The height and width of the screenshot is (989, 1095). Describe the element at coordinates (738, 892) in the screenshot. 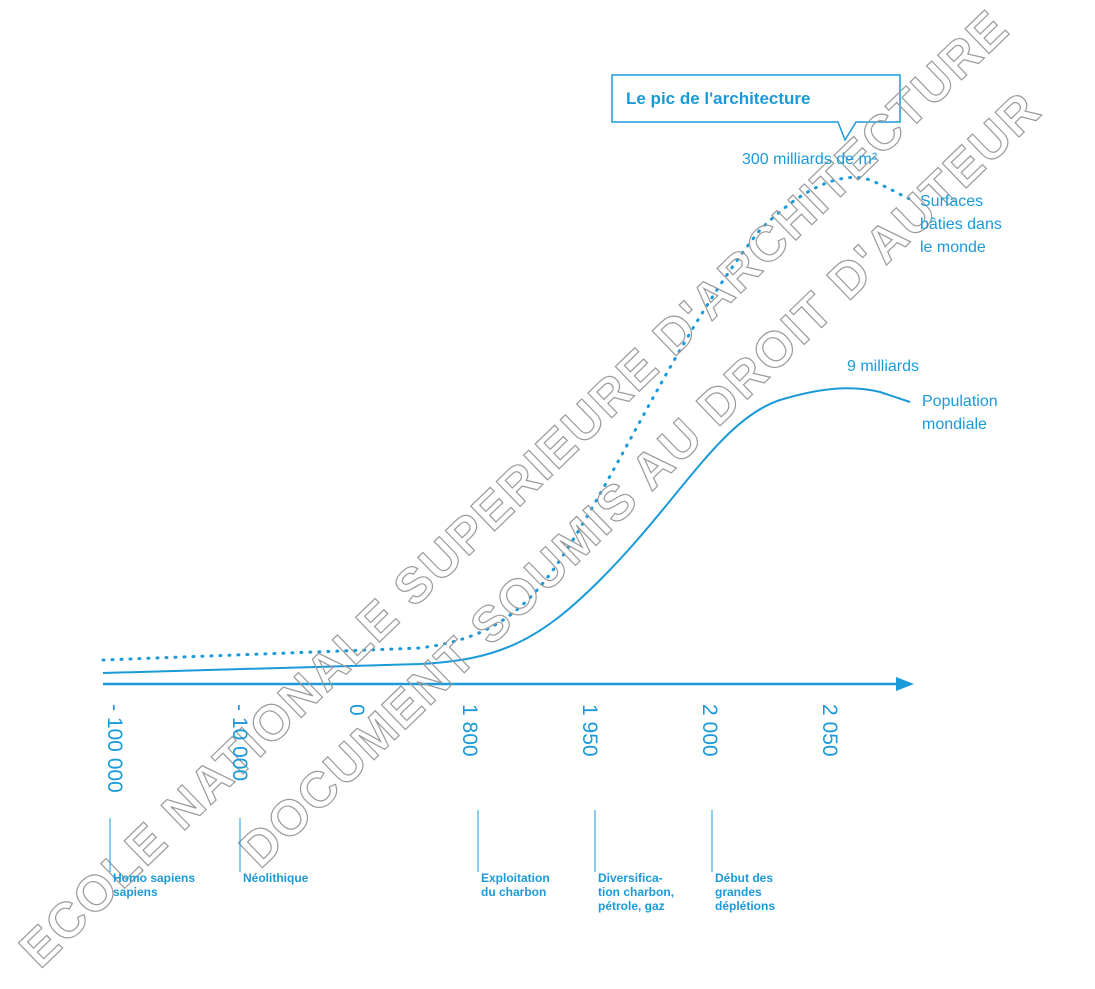

I see `event-label: grandes` at that location.